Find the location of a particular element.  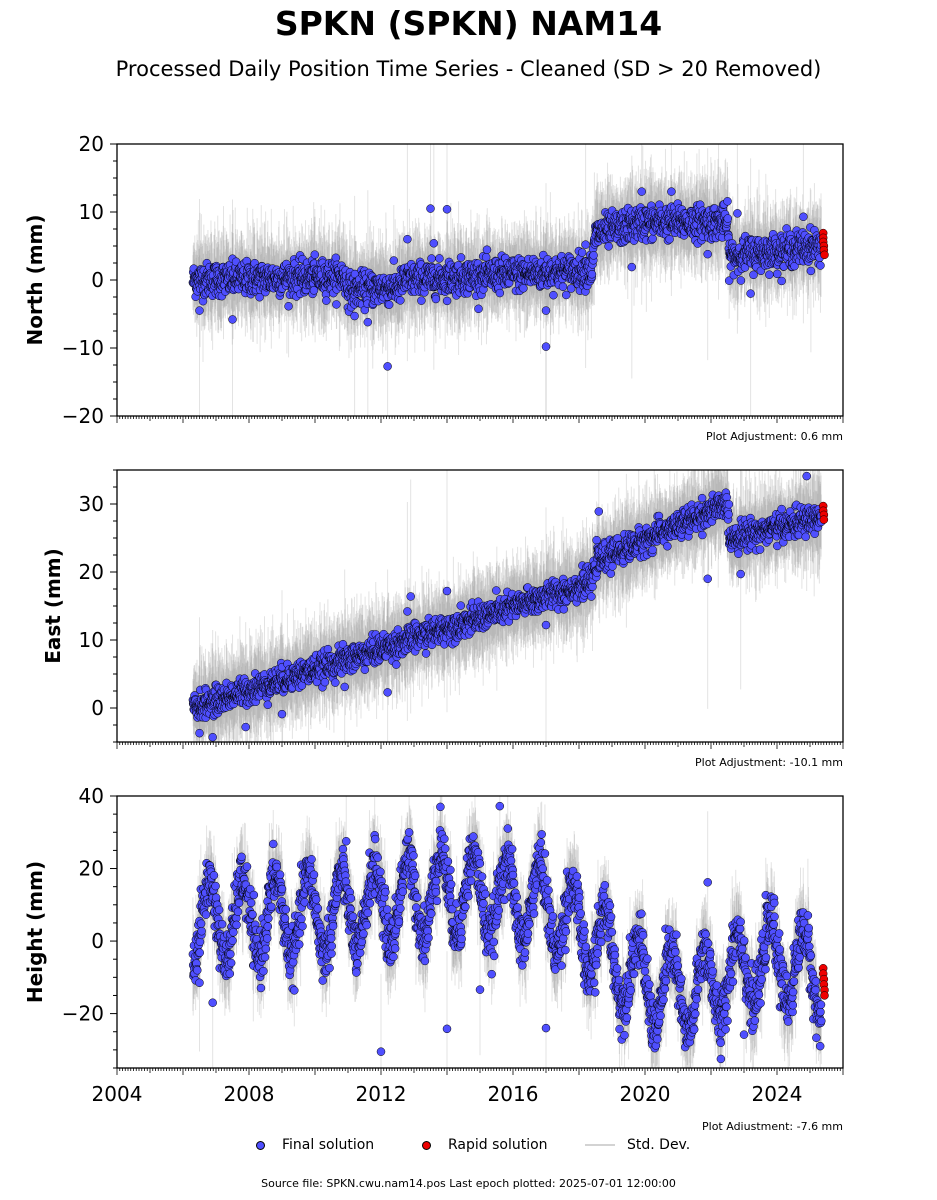

y-tick-label: 0 is located at coordinates (97, 280).